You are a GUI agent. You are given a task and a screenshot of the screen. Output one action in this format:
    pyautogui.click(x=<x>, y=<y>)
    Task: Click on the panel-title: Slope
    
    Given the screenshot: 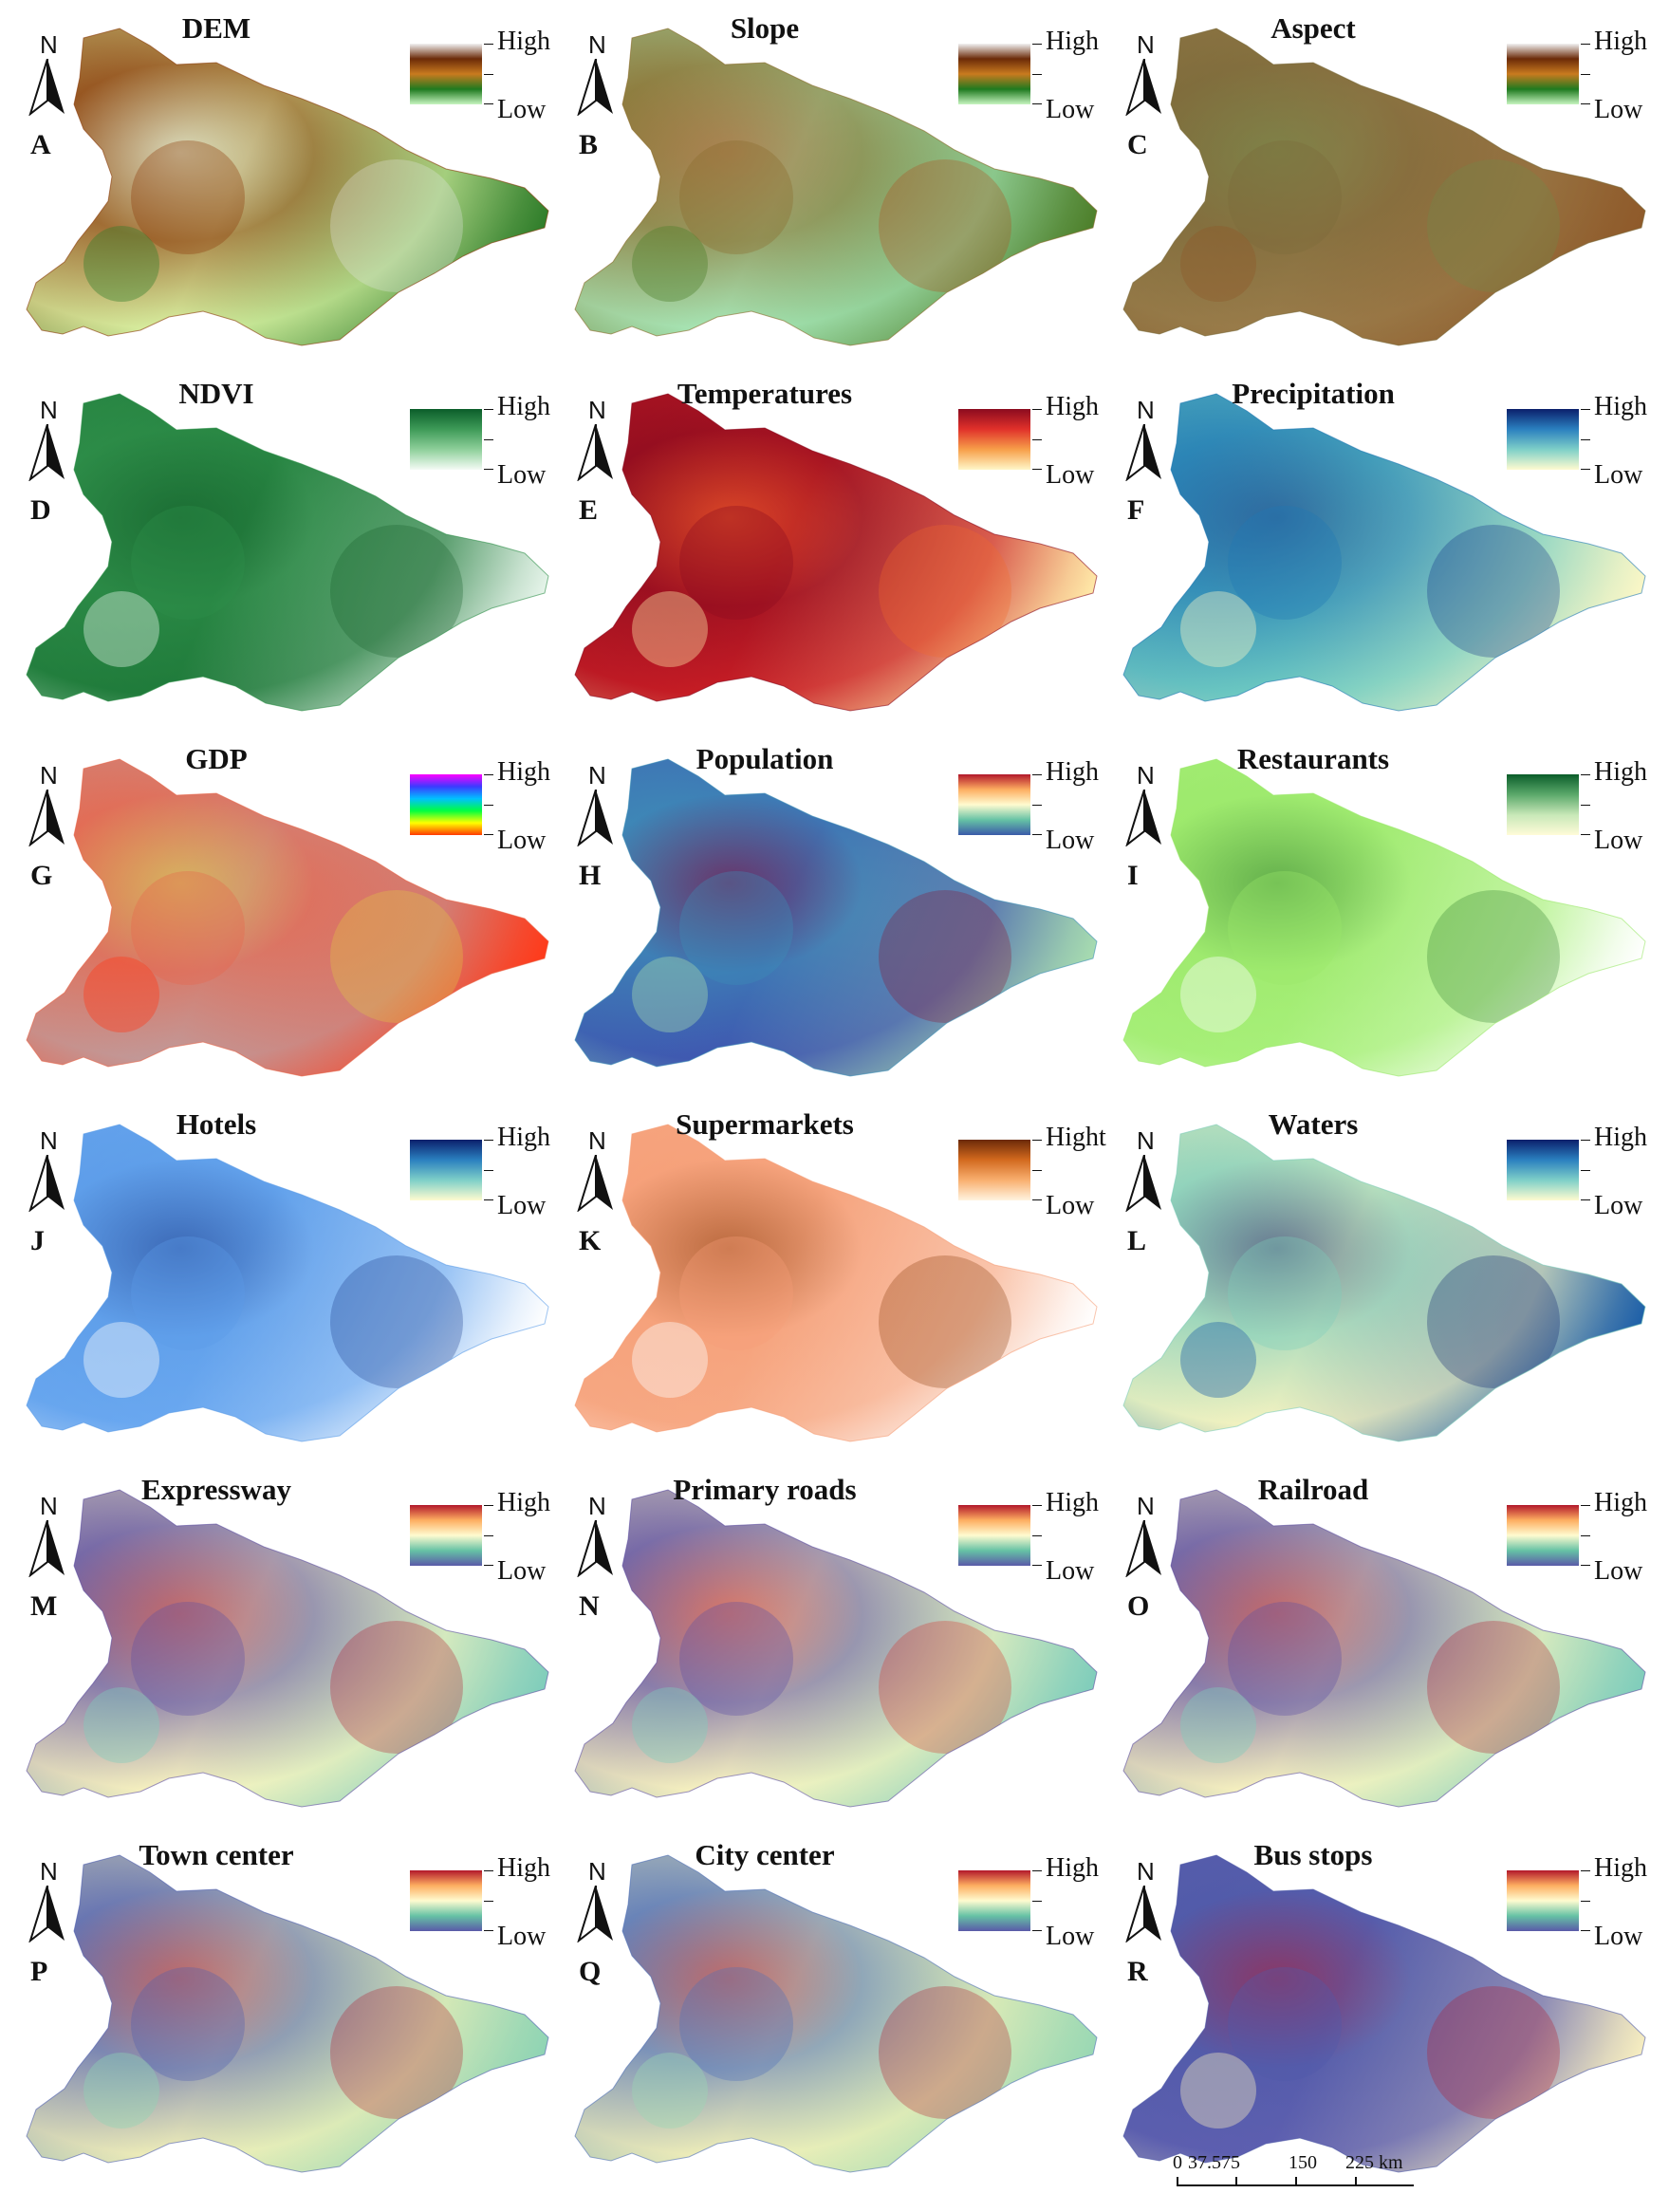 What is the action you would take?
    pyautogui.click(x=765, y=28)
    